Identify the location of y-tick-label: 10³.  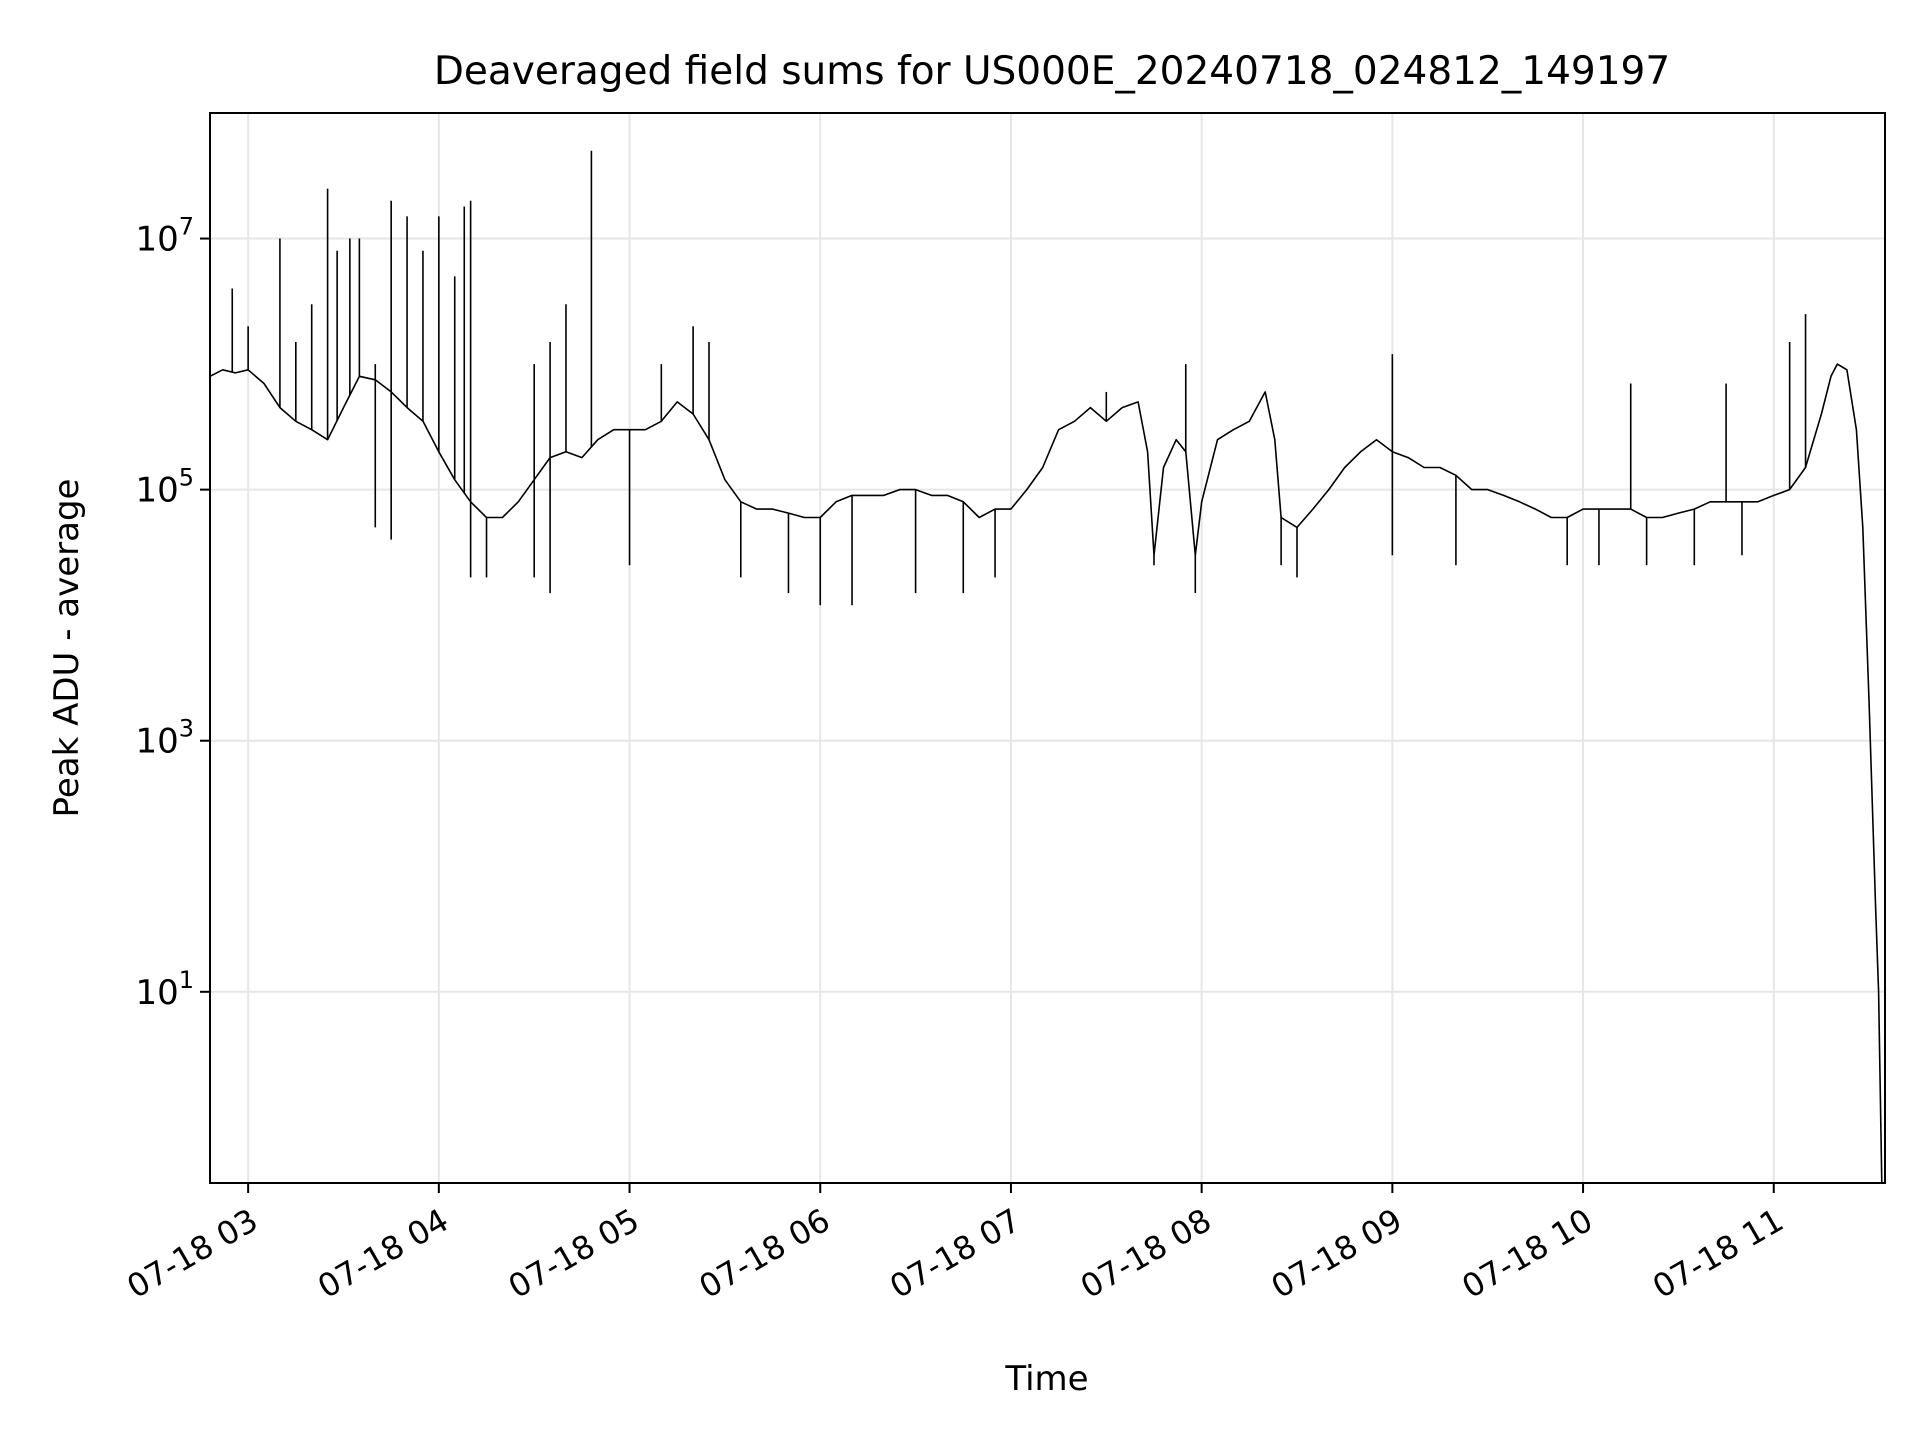
(164, 738).